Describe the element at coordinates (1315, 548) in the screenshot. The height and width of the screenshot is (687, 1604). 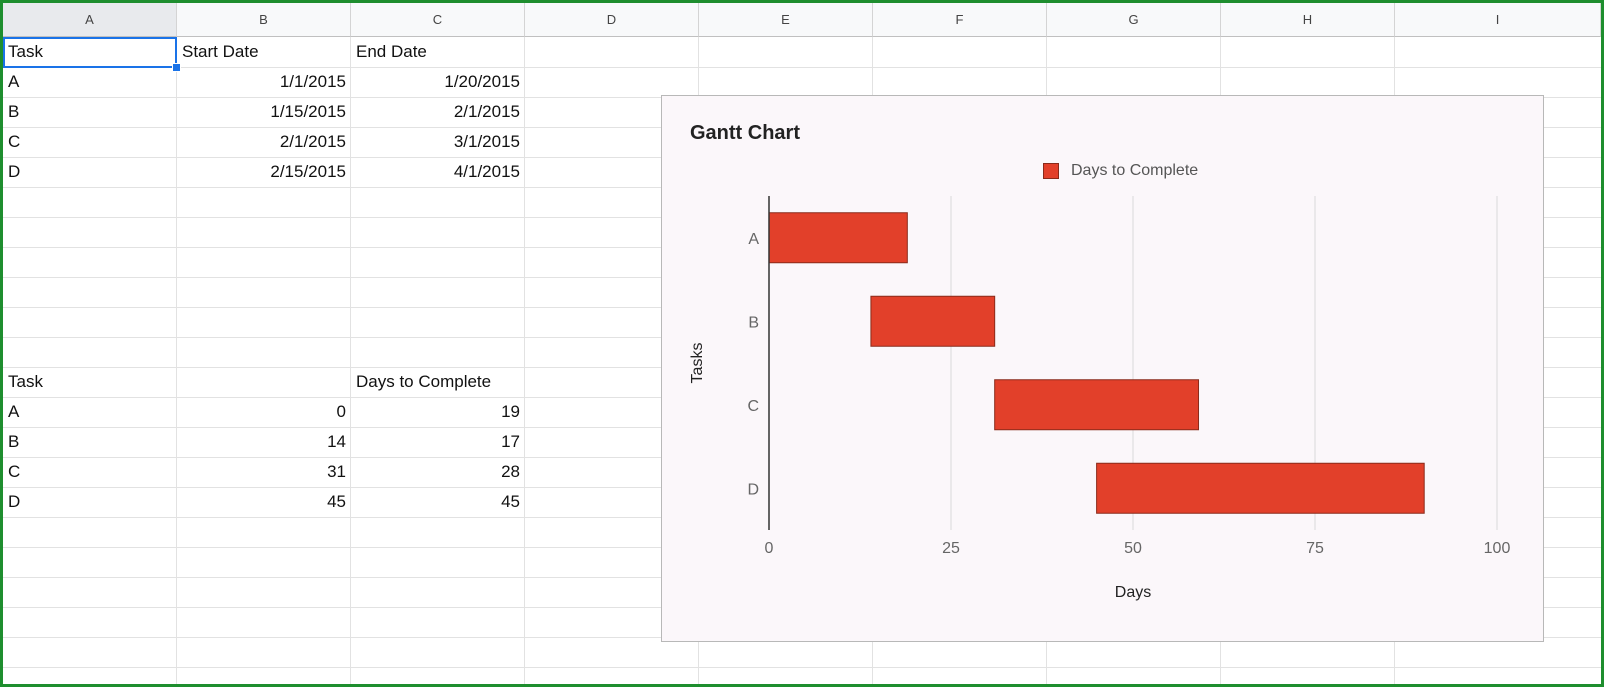
I see `x-tick-label: 75` at that location.